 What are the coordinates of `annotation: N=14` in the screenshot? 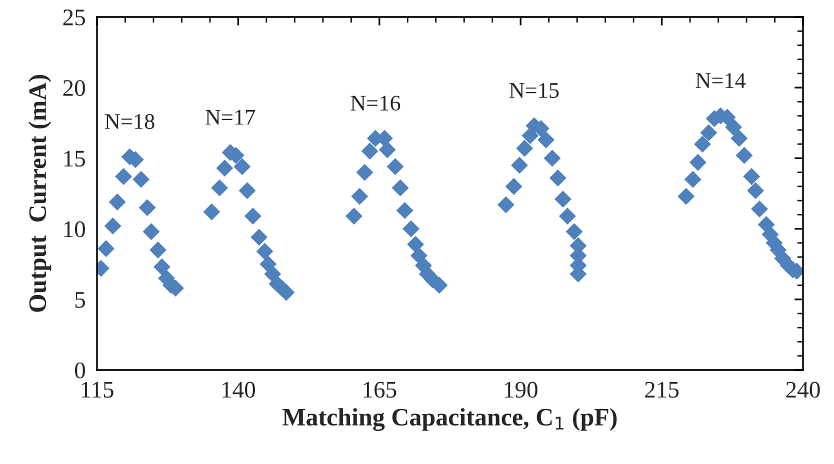 It's located at (721, 80).